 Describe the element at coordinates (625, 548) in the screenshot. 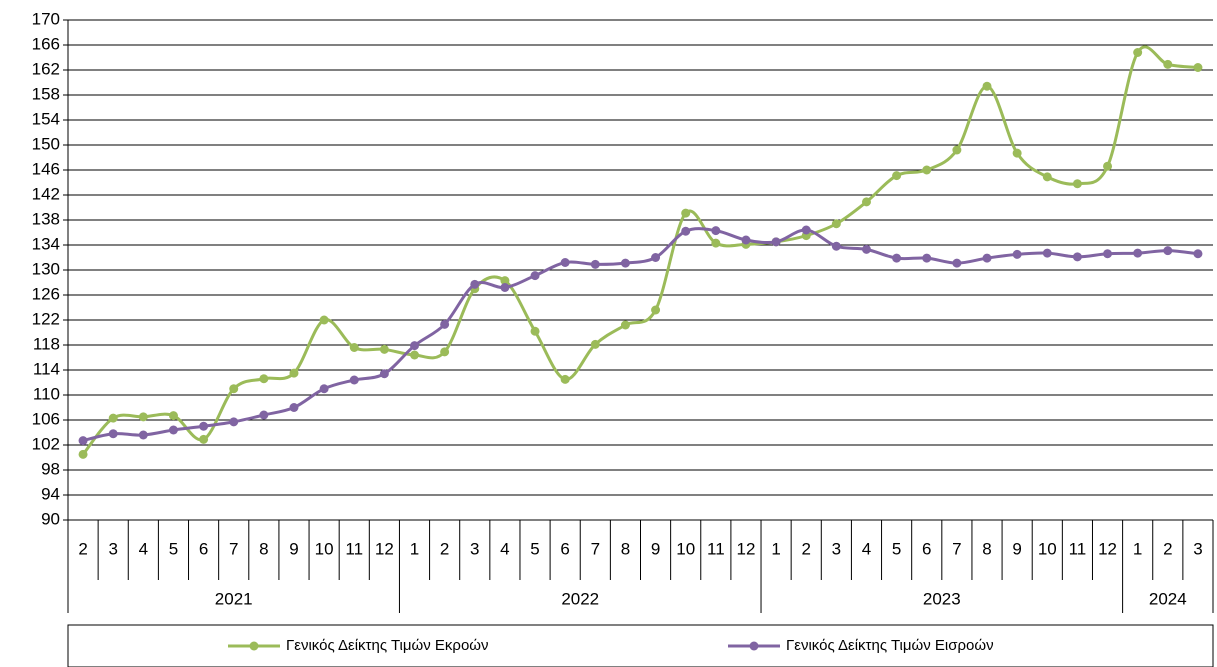

I see `x-tick-label: 8` at that location.